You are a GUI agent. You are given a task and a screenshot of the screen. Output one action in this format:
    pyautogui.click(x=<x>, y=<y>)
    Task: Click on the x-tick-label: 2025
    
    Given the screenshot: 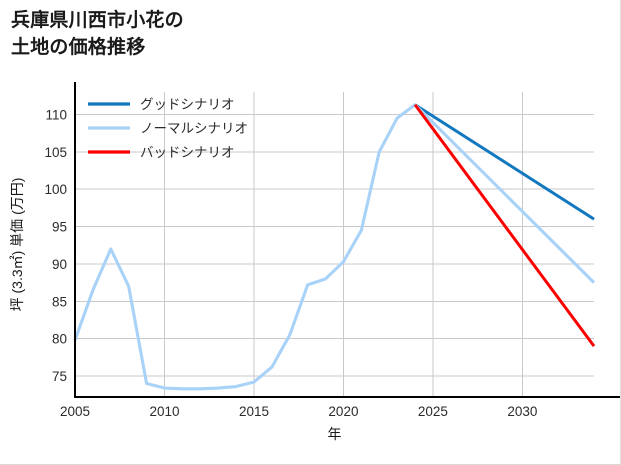 What is the action you would take?
    pyautogui.click(x=433, y=411)
    